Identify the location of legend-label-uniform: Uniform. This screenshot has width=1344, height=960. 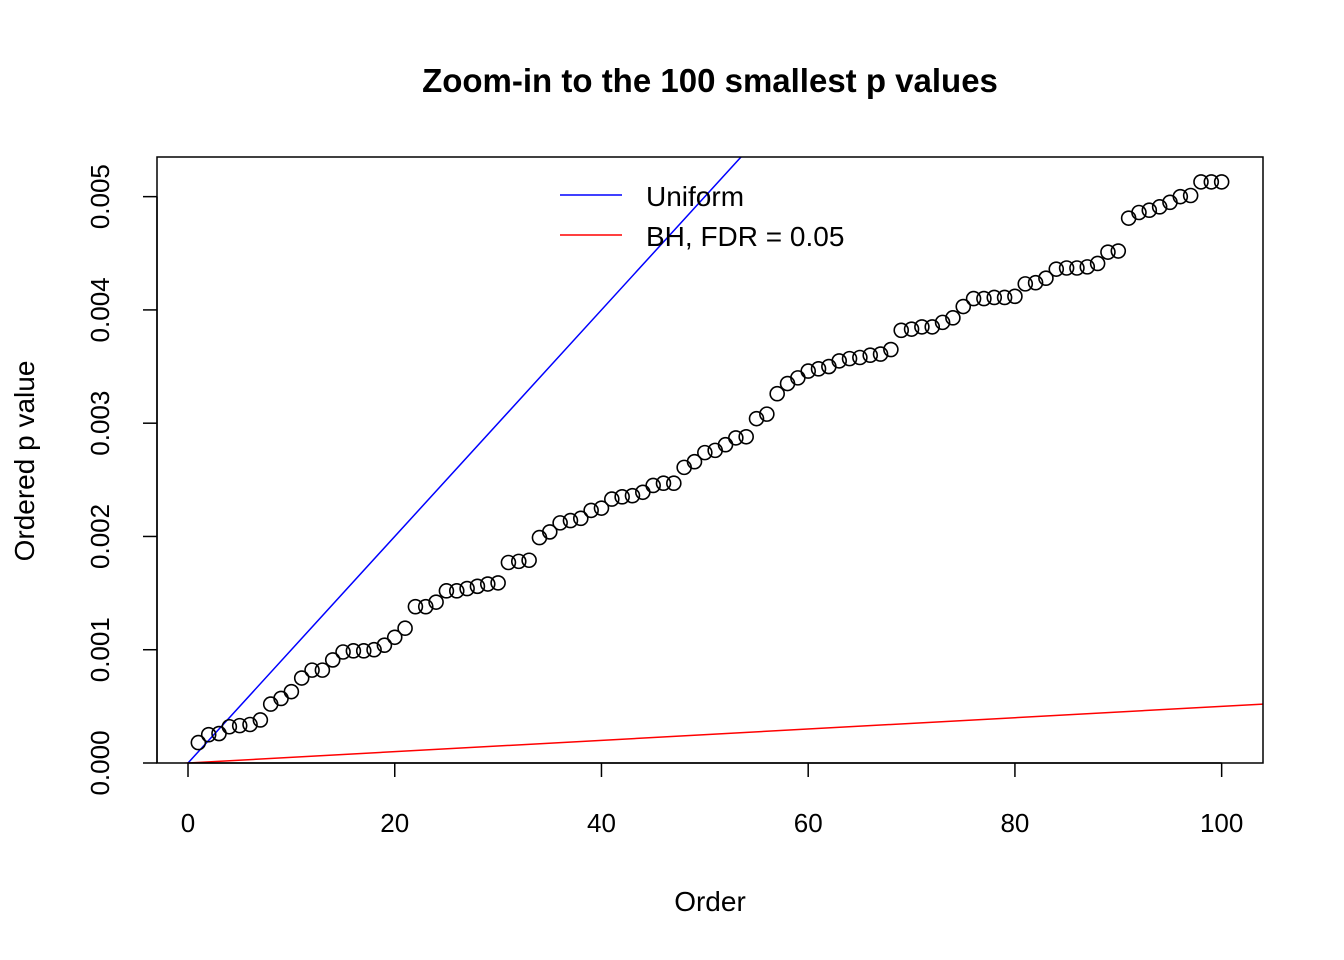
(695, 196).